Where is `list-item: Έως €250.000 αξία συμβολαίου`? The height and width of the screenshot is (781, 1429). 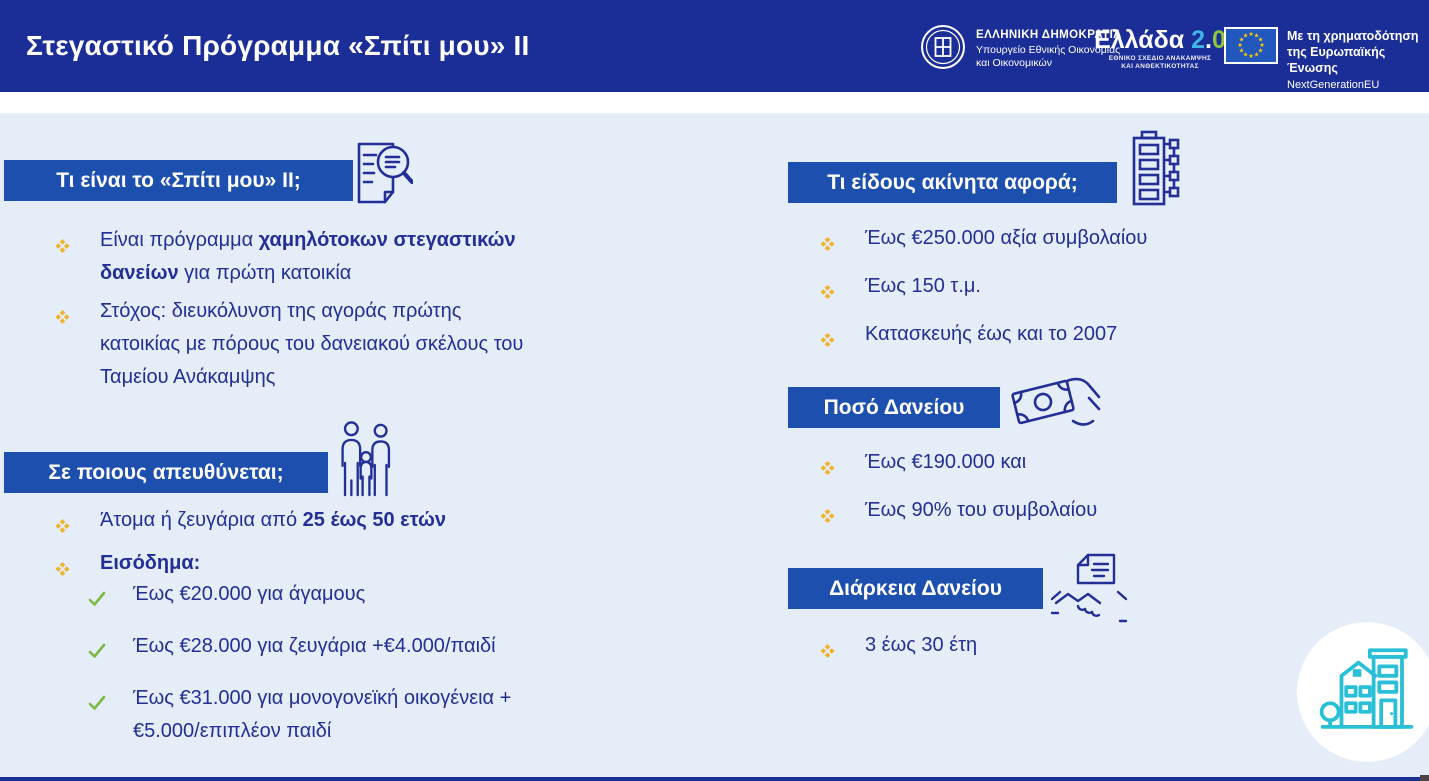 list-item: Έως €250.000 αξία συμβολαίου is located at coordinates (1040, 242).